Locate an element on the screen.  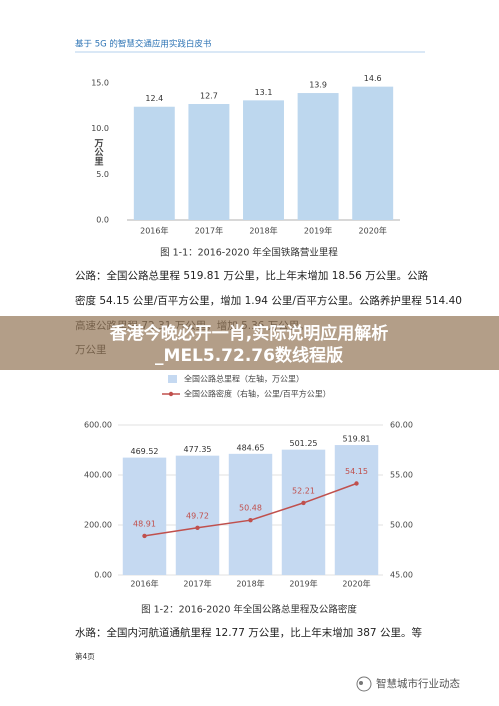
paragraph-line: 水路：全国内河航道通航里程 12.77 万公里，比上年末增加 387 公里。等 is located at coordinates (248, 632).